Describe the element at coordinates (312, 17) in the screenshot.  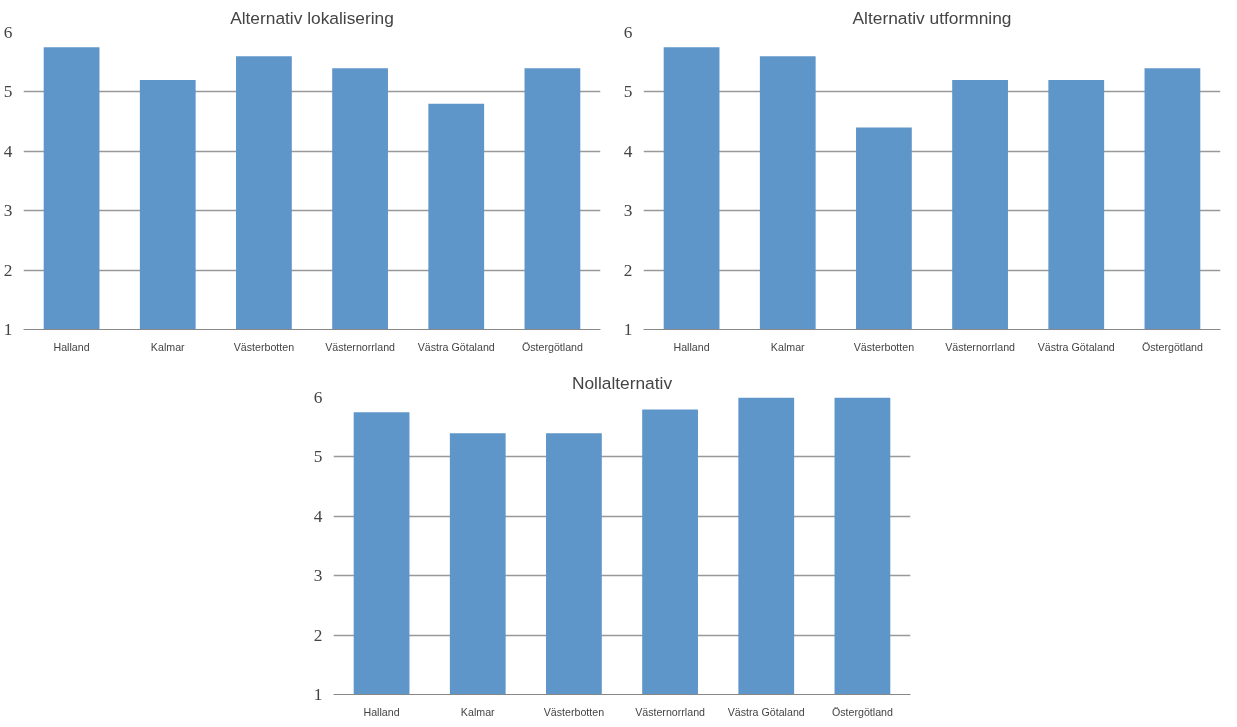
I see `chart-title: Alternativ lokalisering` at that location.